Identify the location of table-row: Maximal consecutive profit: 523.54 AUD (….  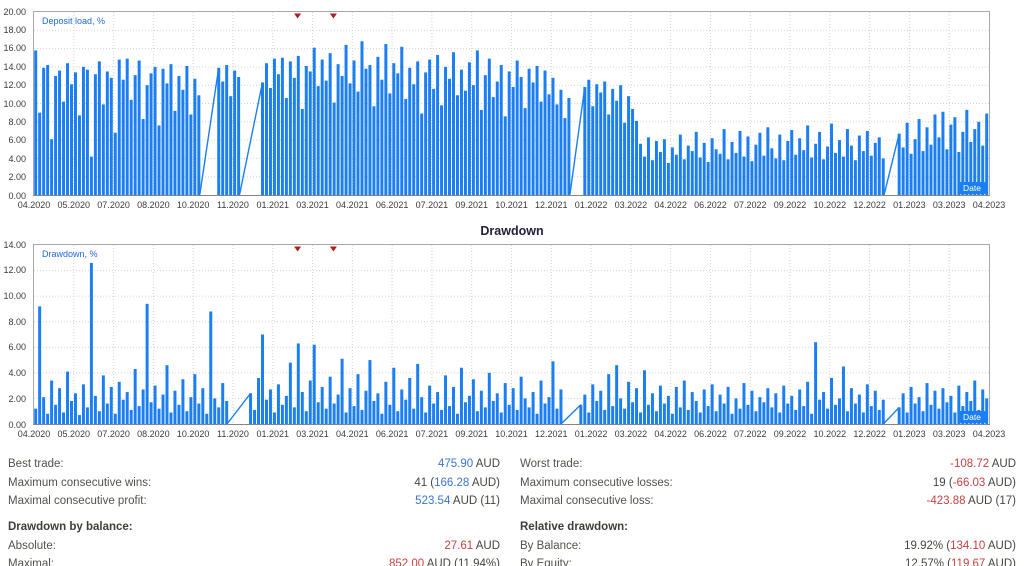
(512, 501).